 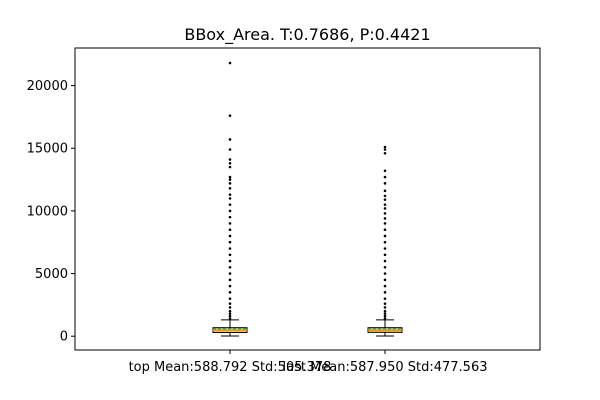 I want to click on y-tick-label: 10000, so click(x=47, y=211).